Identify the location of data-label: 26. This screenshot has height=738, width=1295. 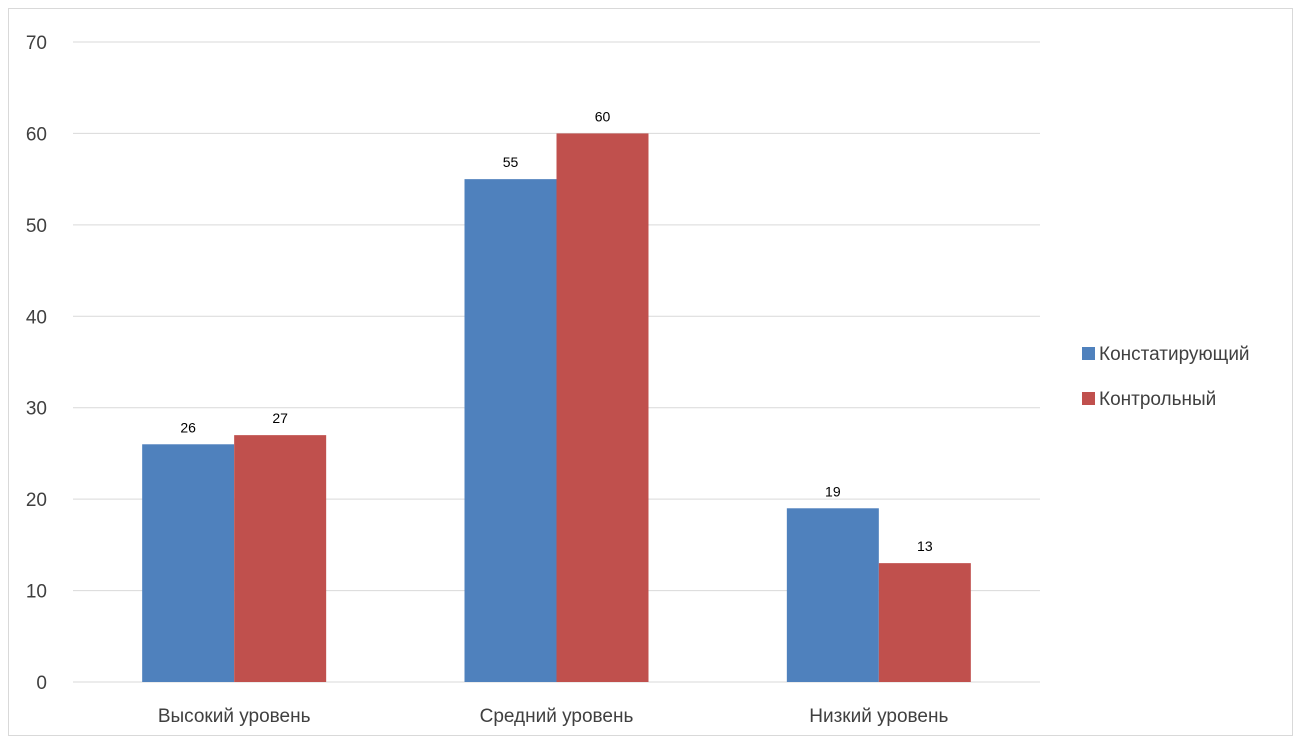
(188, 427).